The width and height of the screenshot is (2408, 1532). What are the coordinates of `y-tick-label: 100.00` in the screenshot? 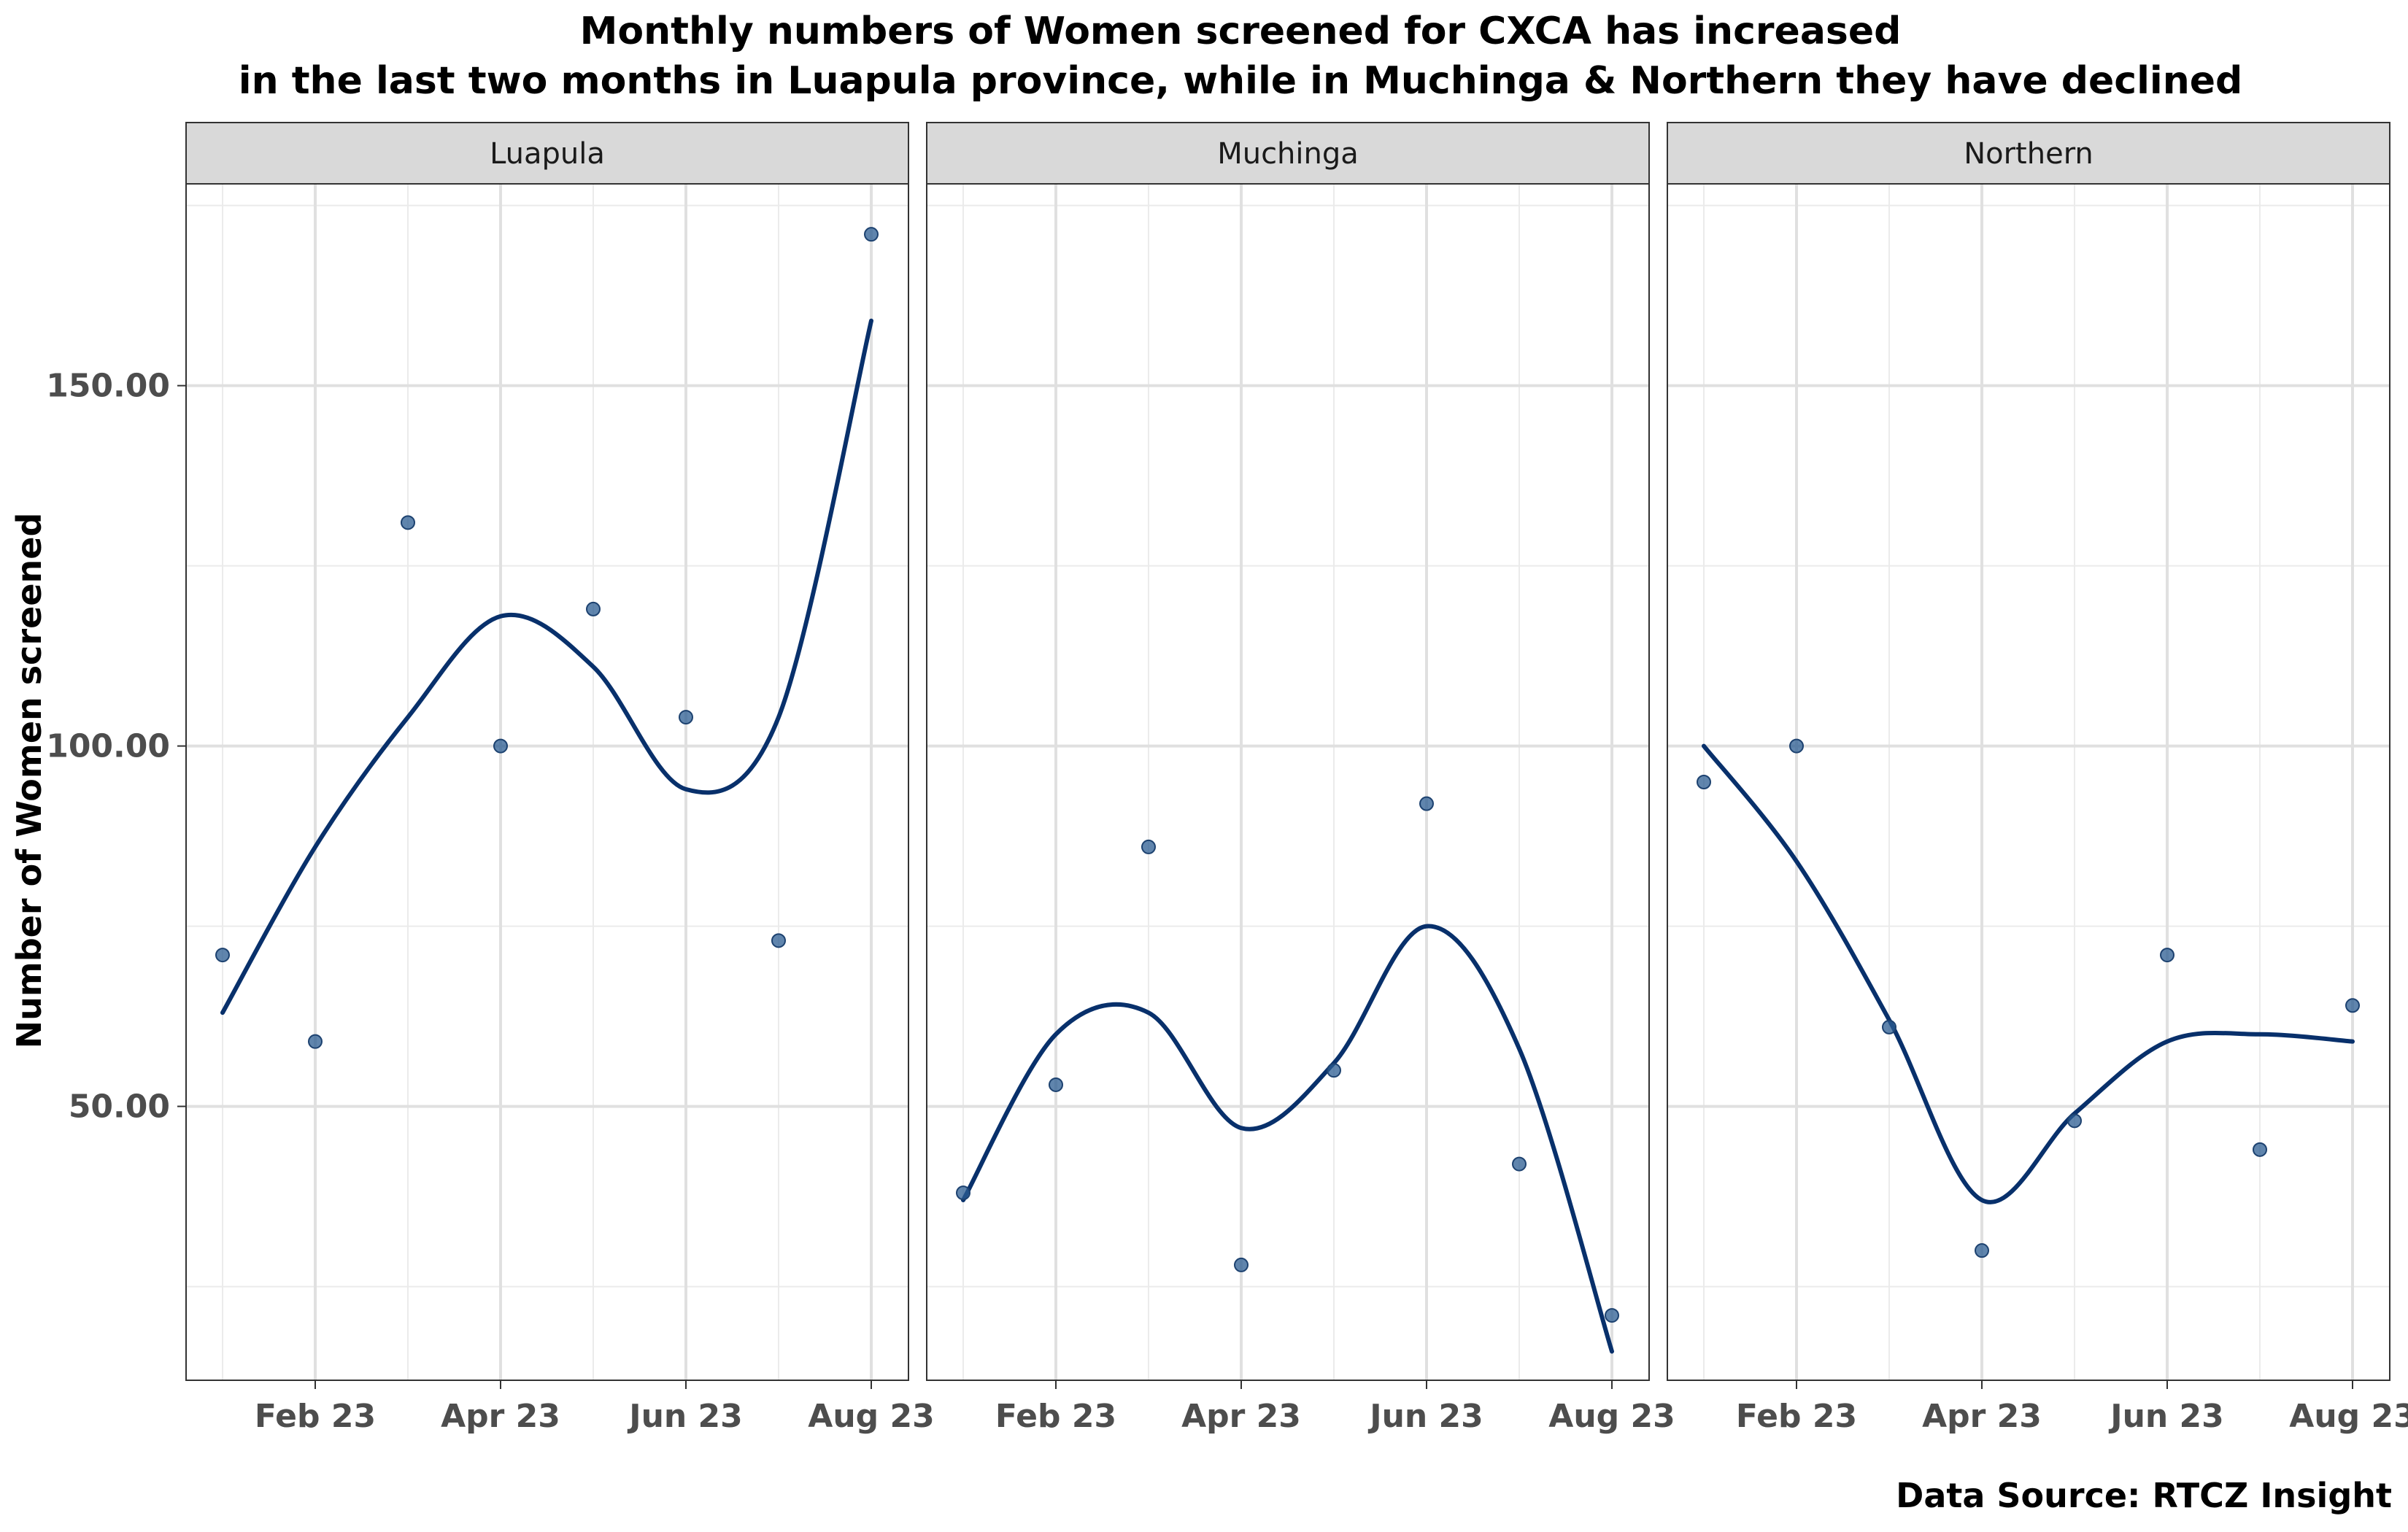 It's located at (108, 747).